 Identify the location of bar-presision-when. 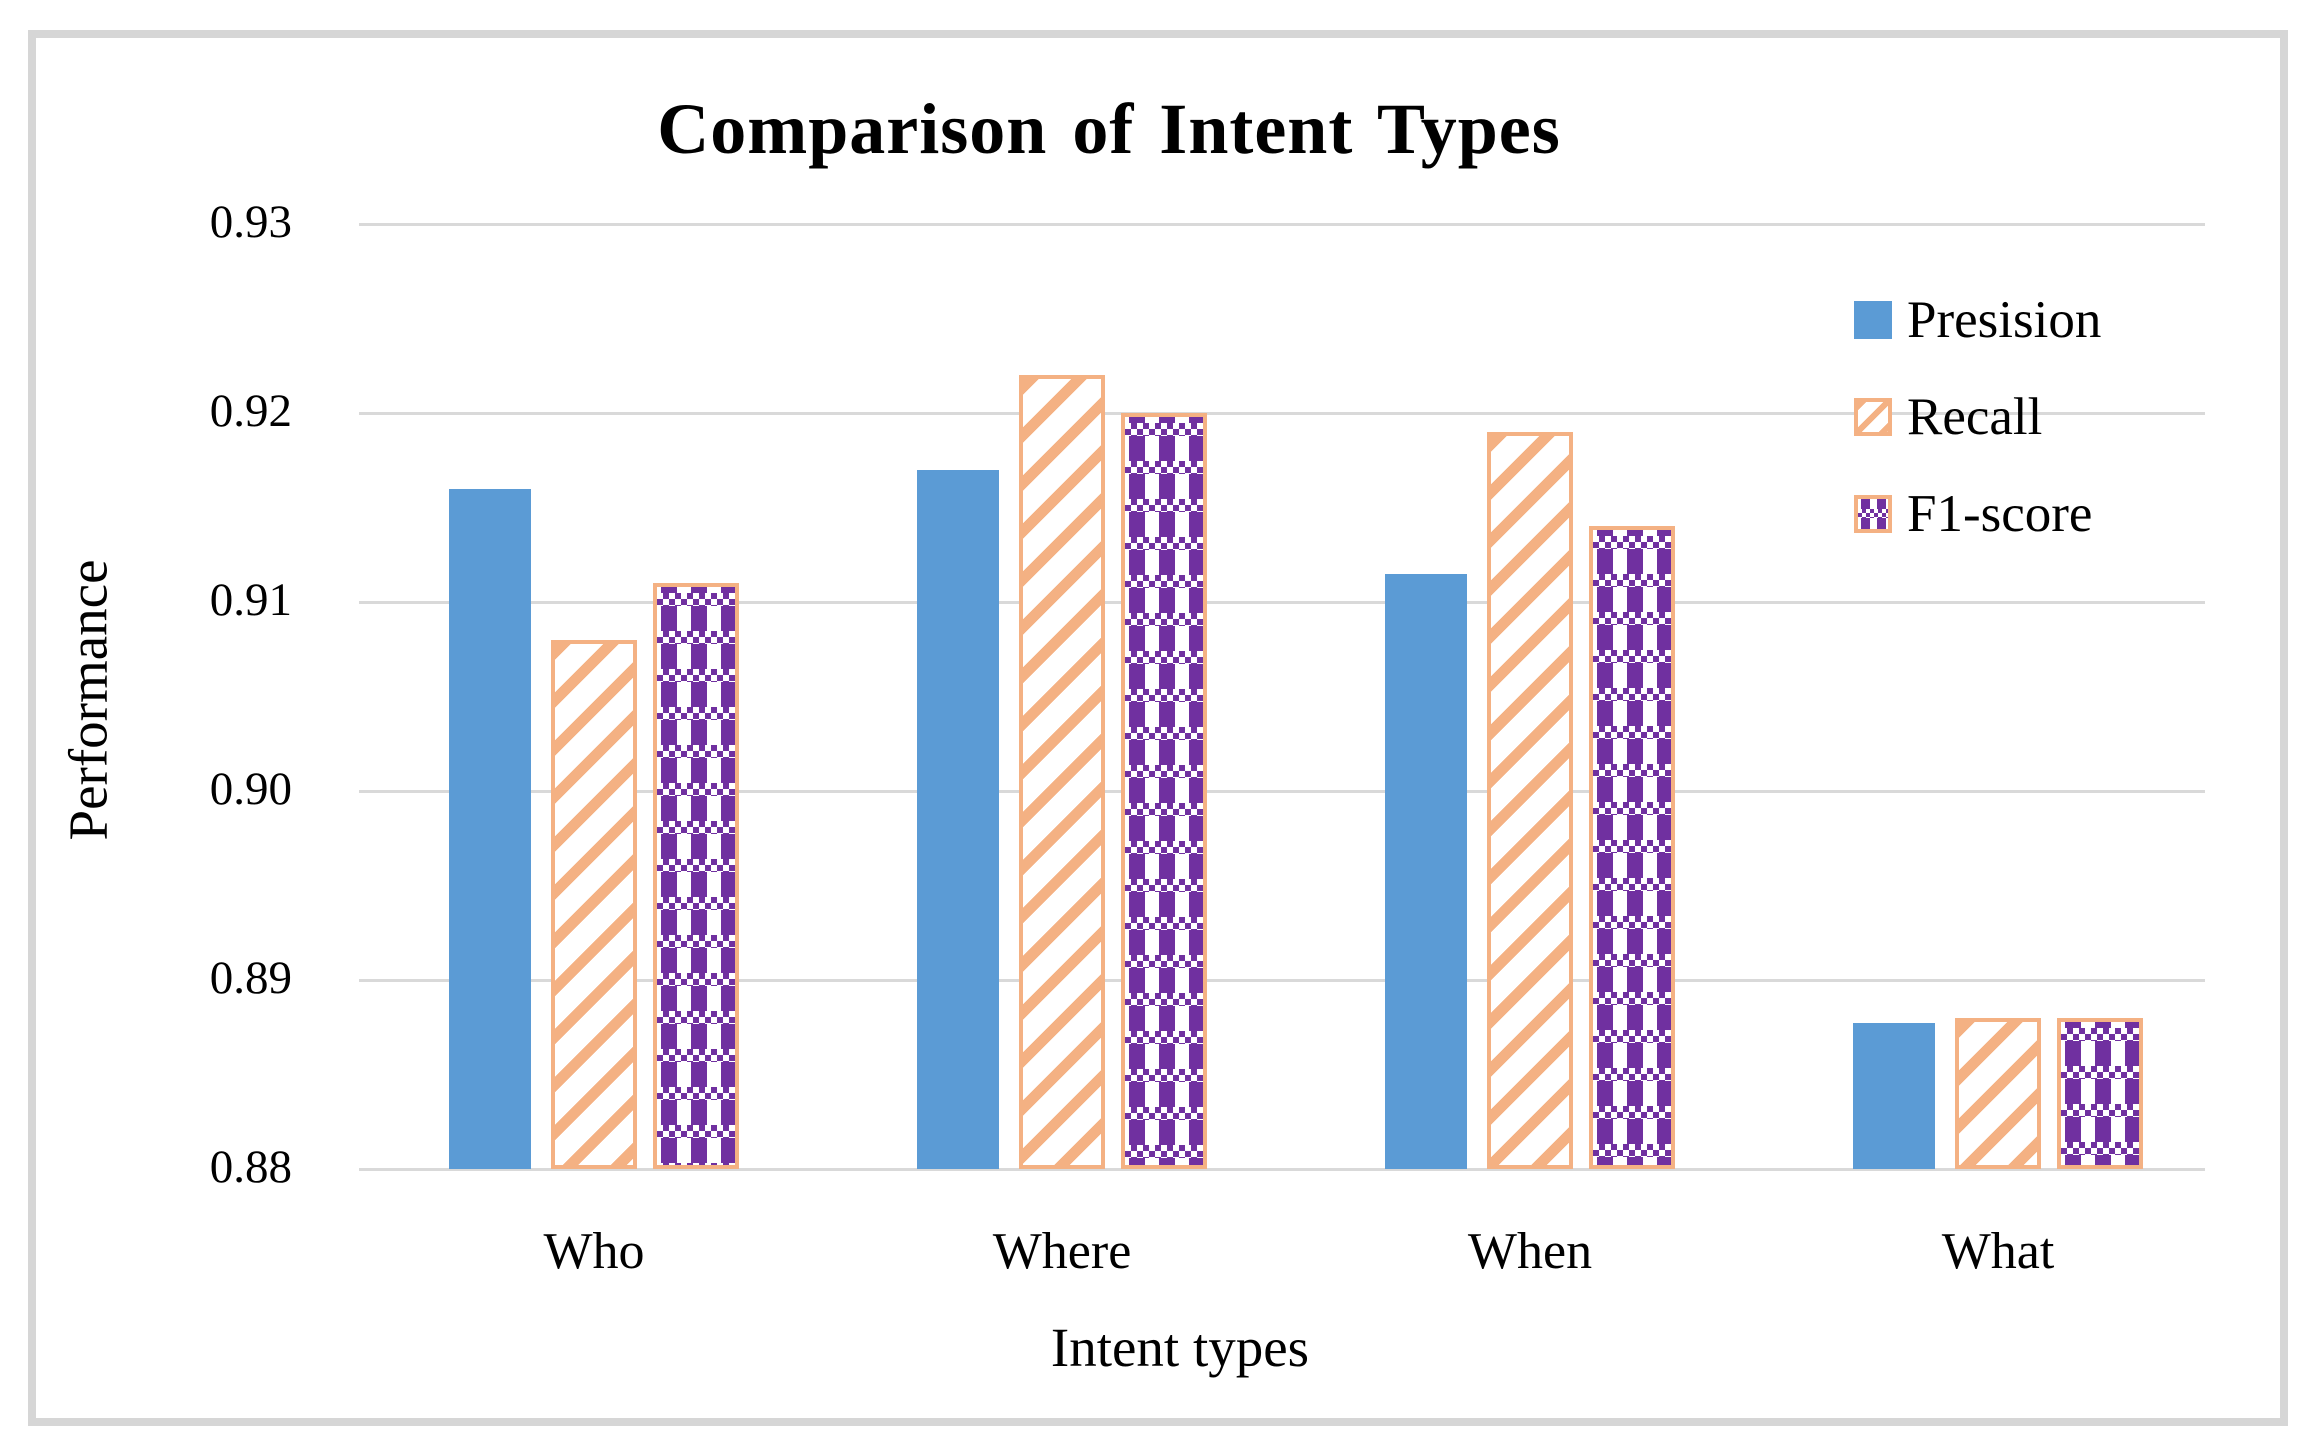
(1426, 871).